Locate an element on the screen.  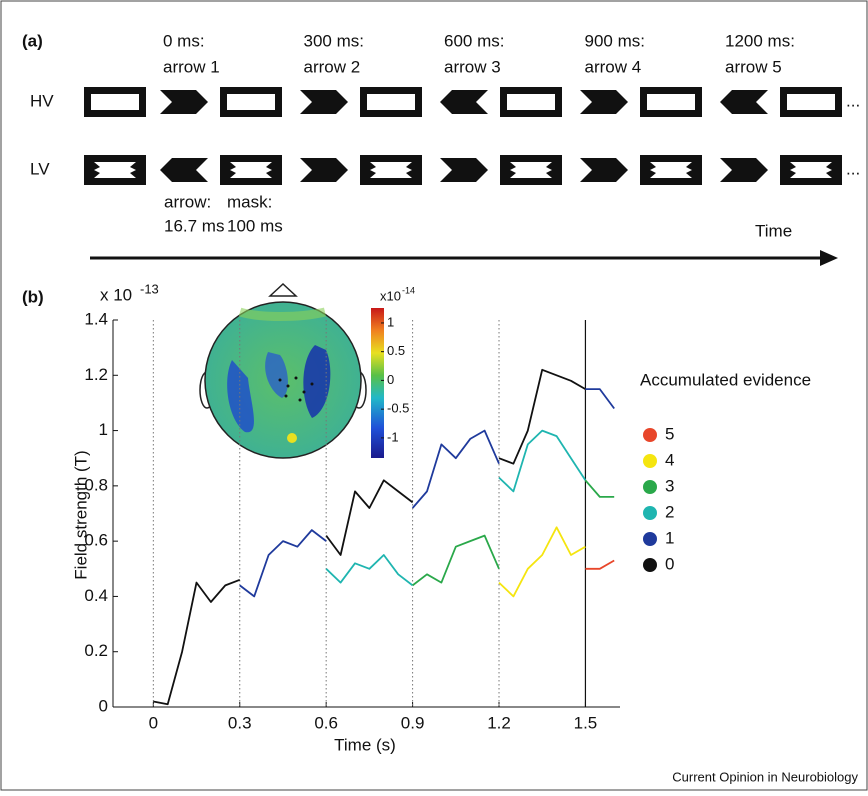
time-label: 900 ms: is located at coordinates (615, 40).